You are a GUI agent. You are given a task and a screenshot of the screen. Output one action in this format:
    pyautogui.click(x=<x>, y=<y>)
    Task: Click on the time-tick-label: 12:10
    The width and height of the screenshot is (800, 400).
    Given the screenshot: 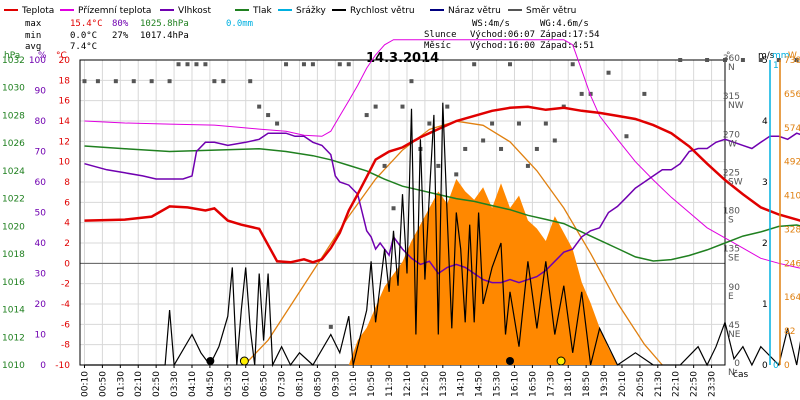 What is the action you would take?
    pyautogui.click(x=408, y=384)
    